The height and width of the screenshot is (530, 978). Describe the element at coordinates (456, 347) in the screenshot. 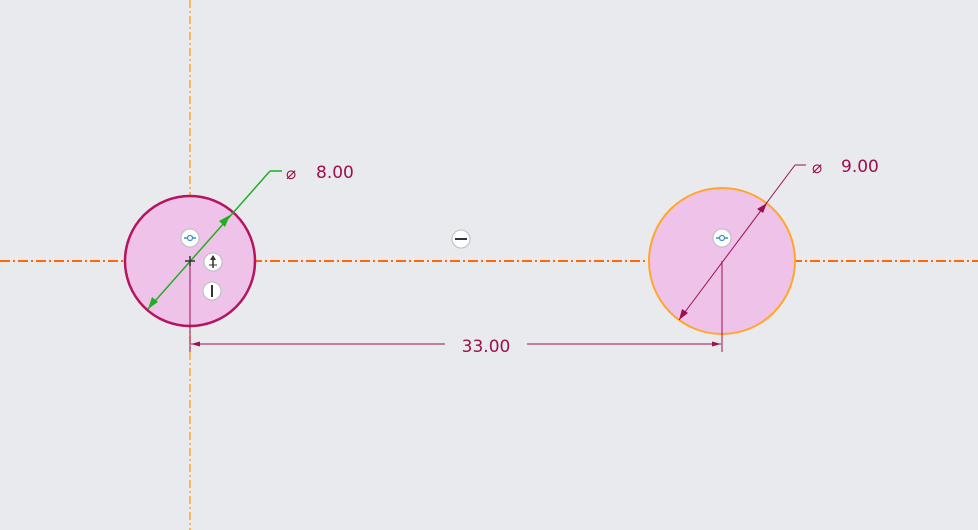

I see `distance-dimension: 33.00` at that location.